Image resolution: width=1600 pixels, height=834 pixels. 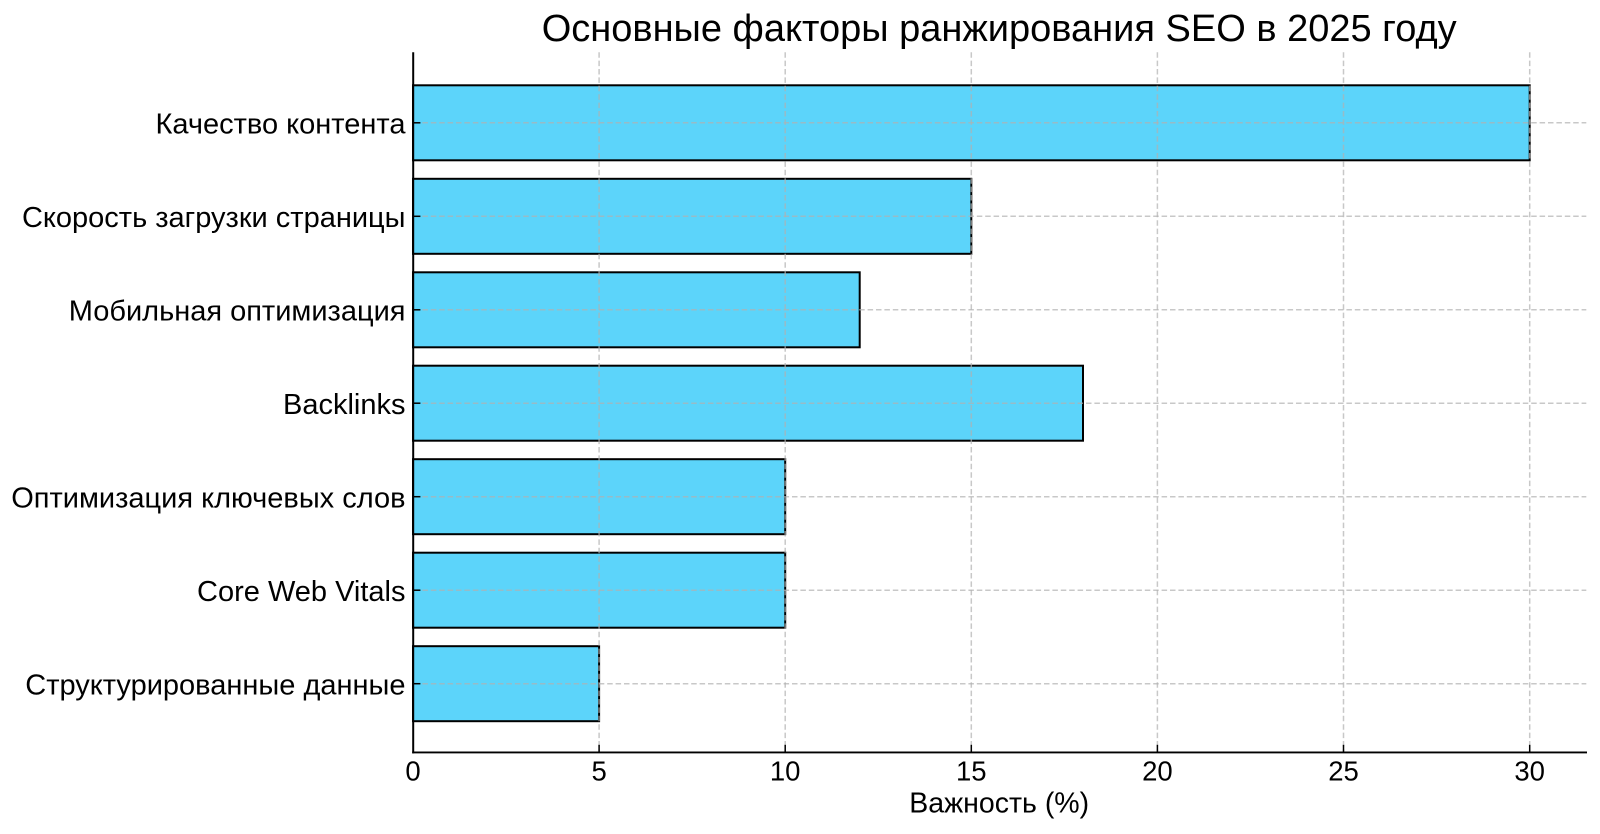 What do you see at coordinates (412, 771) in the screenshot?
I see `svg-text: 0` at bounding box center [412, 771].